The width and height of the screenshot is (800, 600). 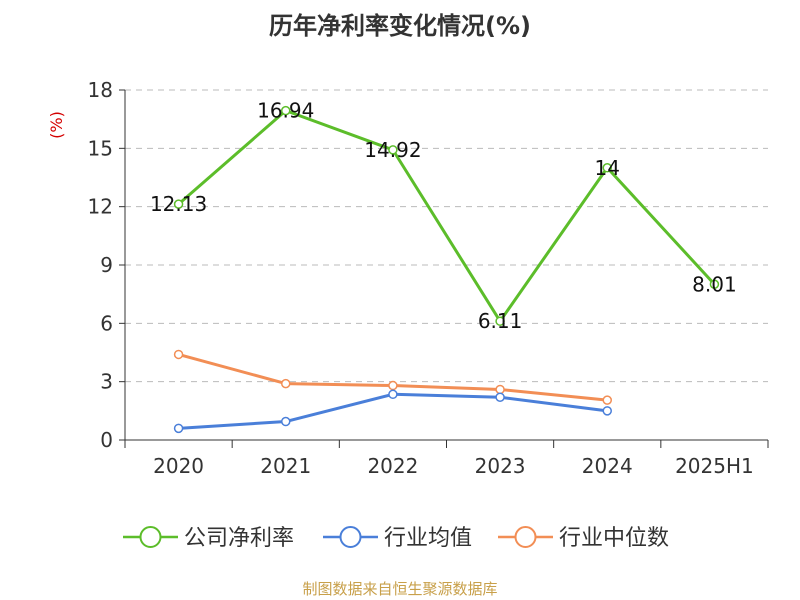 I want to click on data-label: 6.11, so click(x=500, y=321).